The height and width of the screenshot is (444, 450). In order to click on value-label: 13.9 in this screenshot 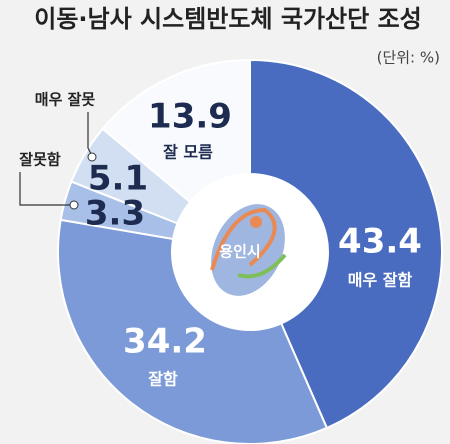, I will do `click(190, 117)`.